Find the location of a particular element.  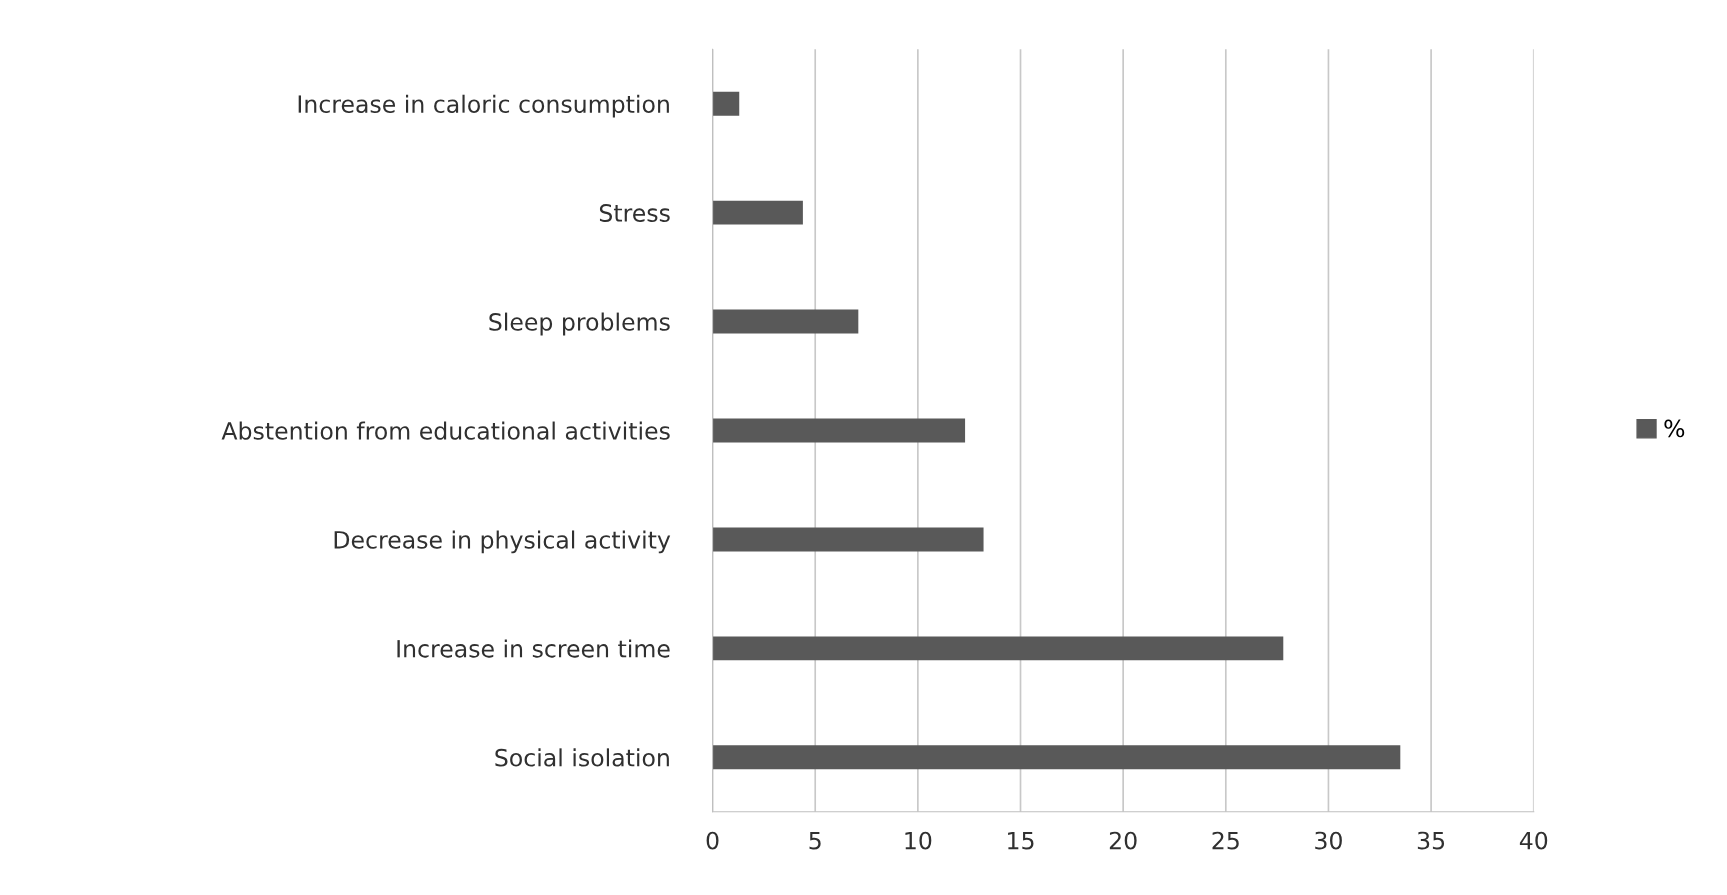

y-tick-label: Increase in screen time is located at coordinates (533, 648).